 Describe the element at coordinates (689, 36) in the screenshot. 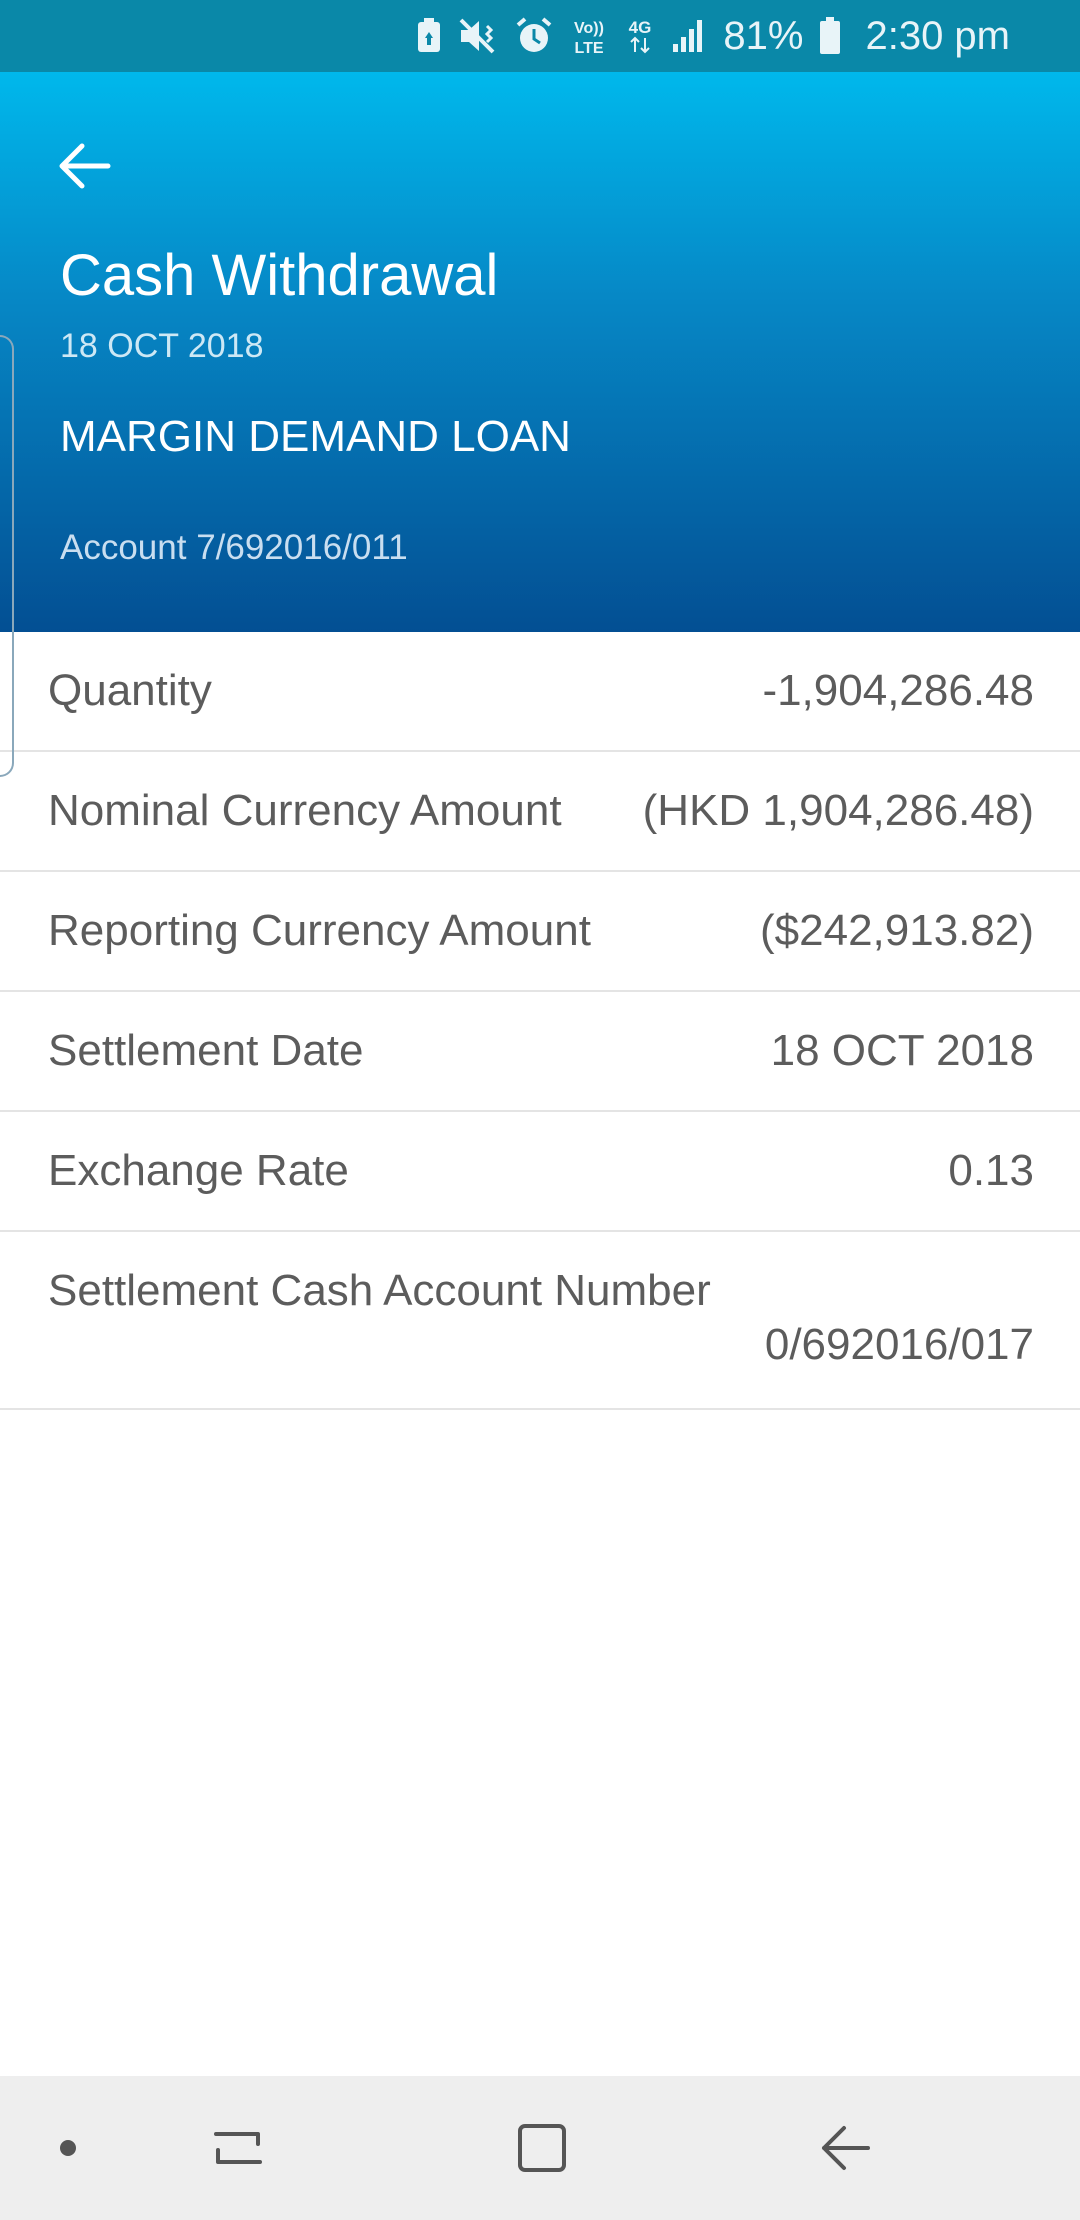

I see `signal-icon` at that location.